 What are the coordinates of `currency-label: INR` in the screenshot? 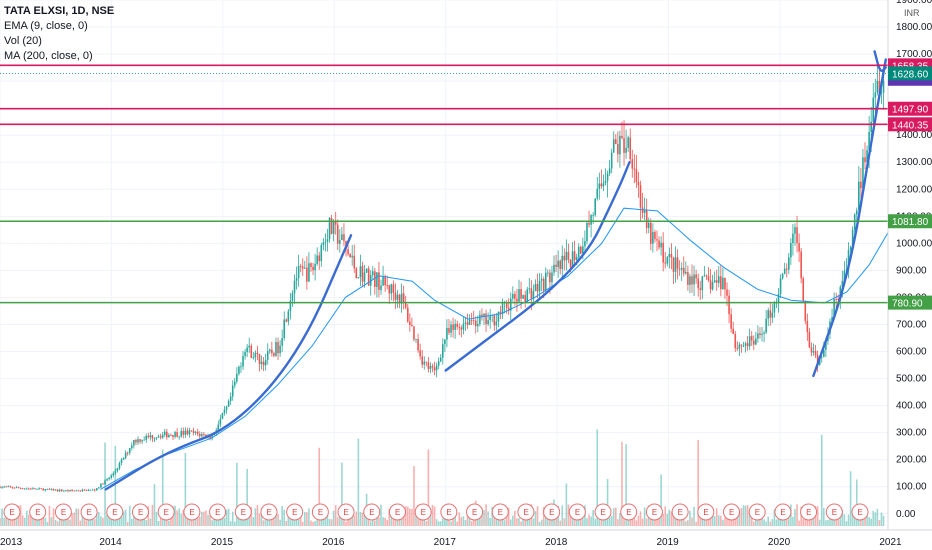 It's located at (912, 13).